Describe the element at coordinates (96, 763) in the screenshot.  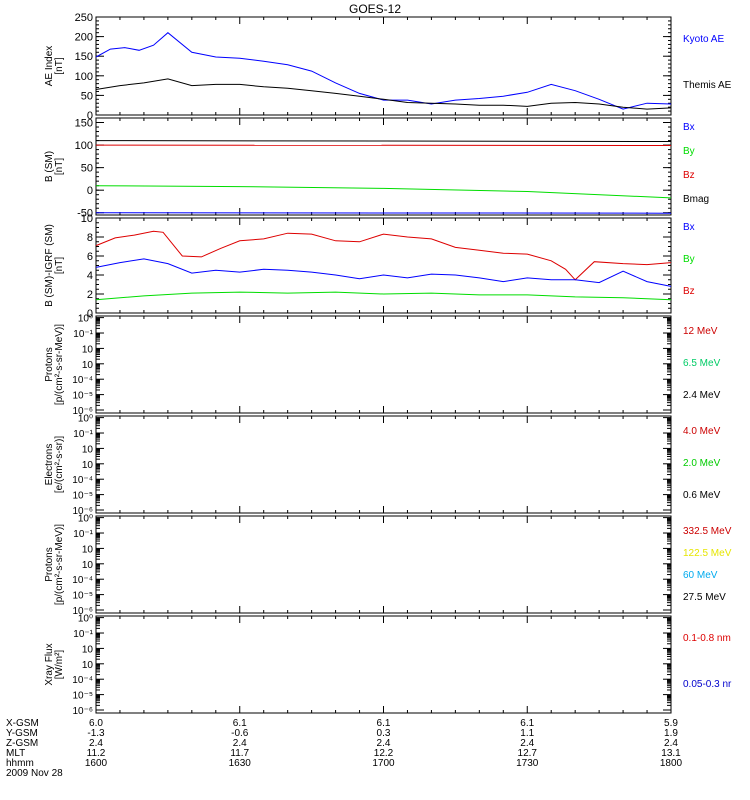
I see `x-axis-value: 1600` at that location.